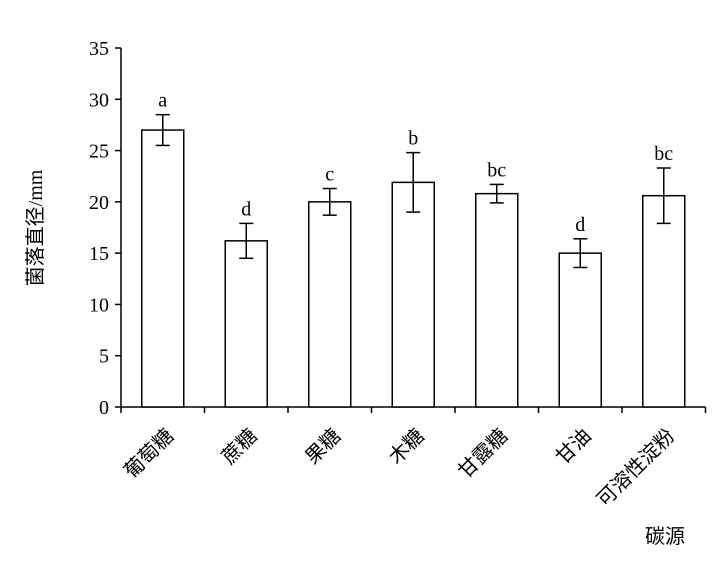  Describe the element at coordinates (99, 49) in the screenshot. I see `y-tick-label: 35` at that location.